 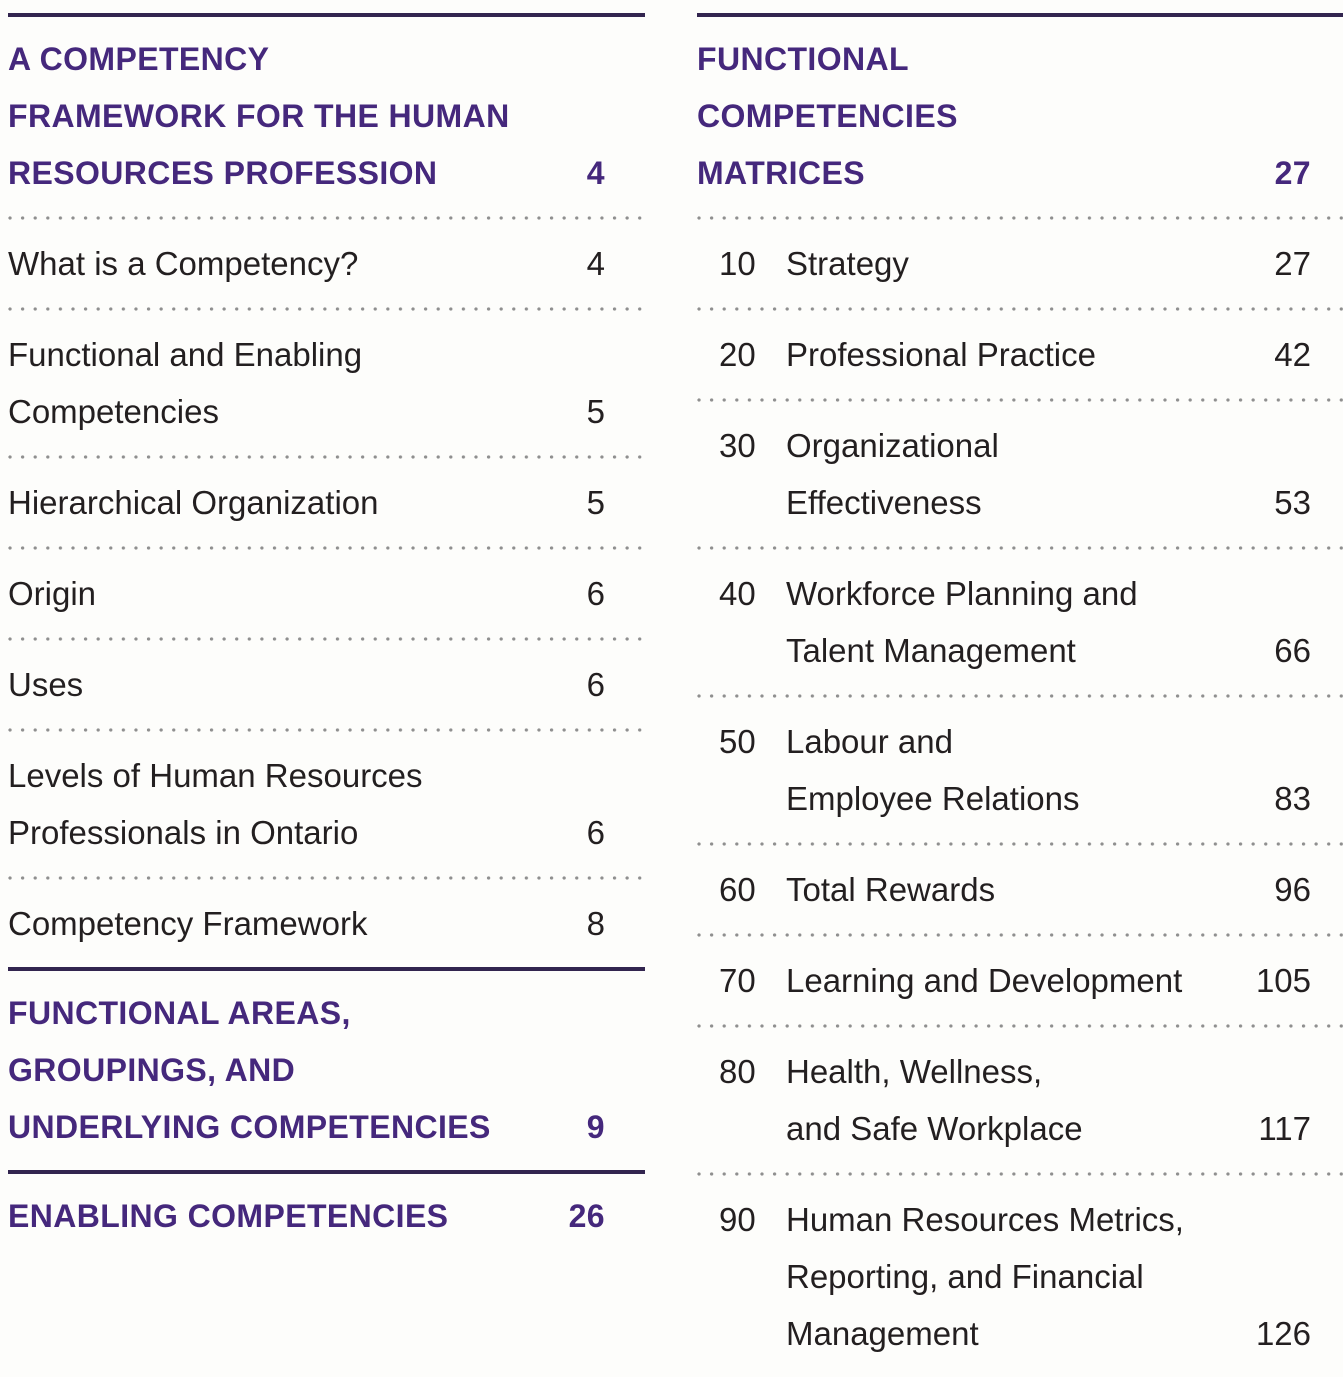 I want to click on entry-line: 70 Learning and Development 105, so click(x=1020, y=980).